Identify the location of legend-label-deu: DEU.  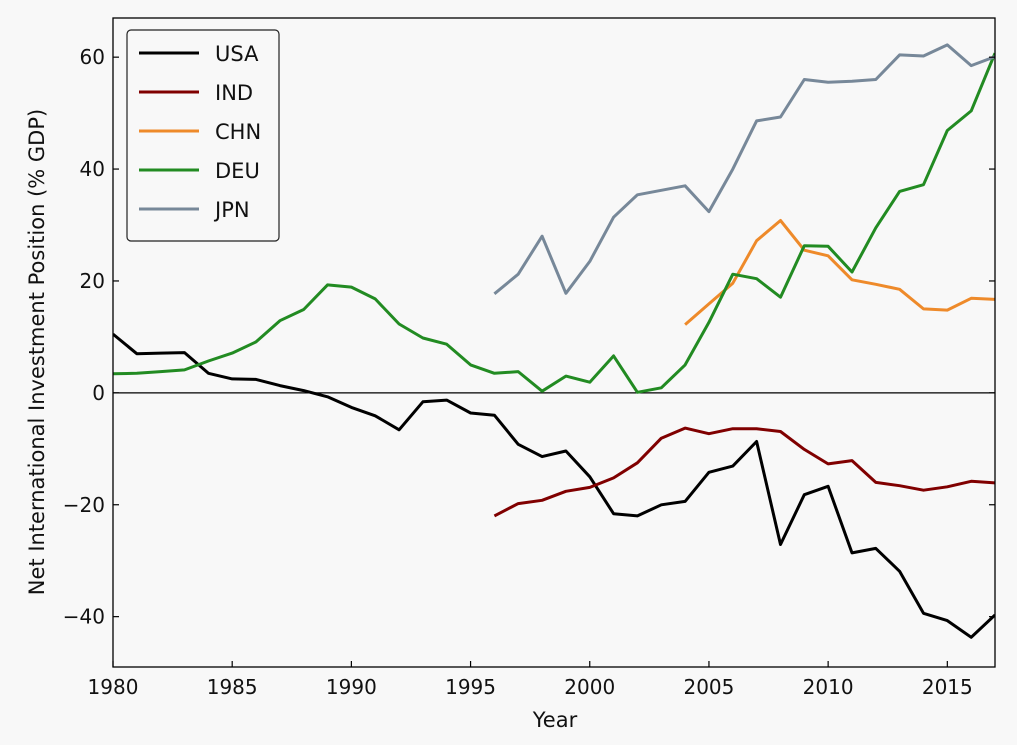
(237, 171).